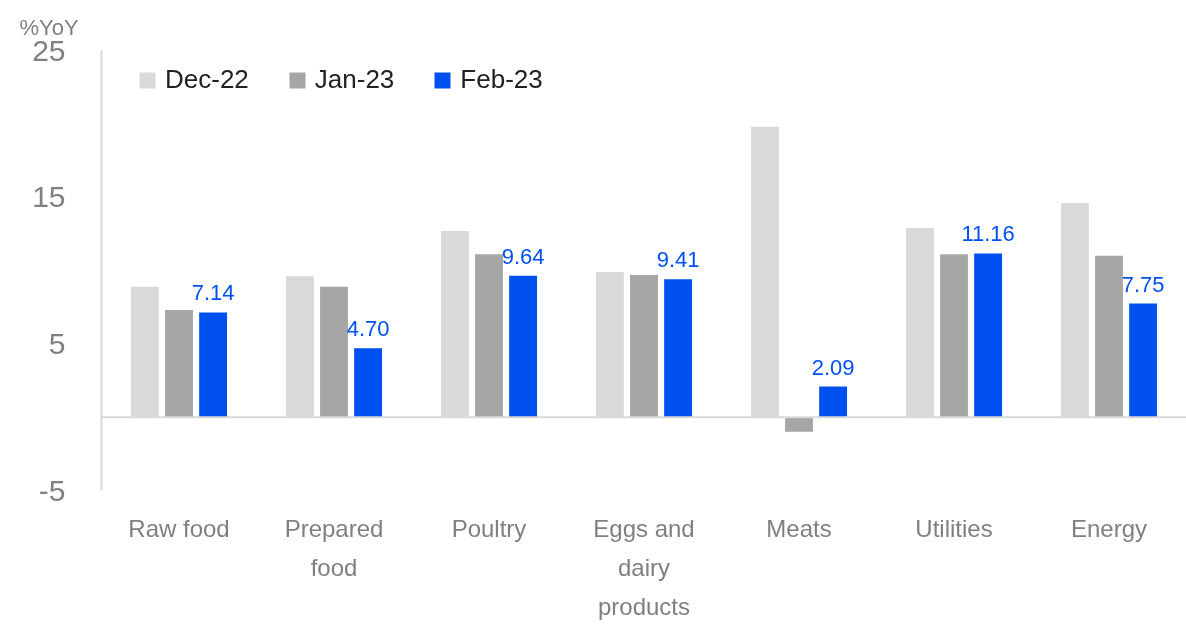  I want to click on data-label: 9.41, so click(678, 260).